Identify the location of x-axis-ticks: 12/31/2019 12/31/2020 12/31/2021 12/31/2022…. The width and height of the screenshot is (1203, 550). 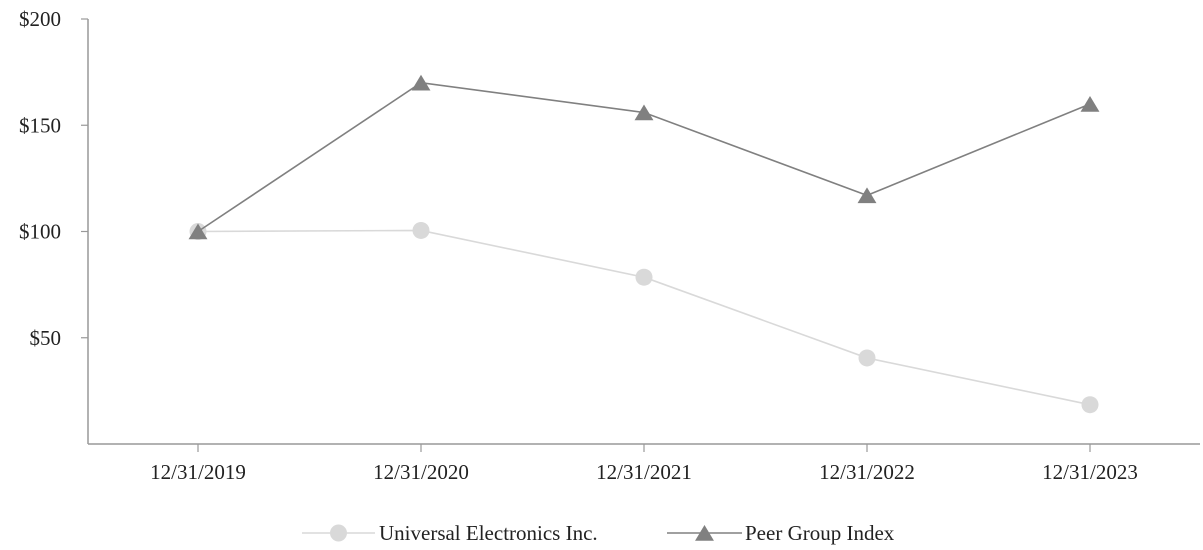
(644, 464).